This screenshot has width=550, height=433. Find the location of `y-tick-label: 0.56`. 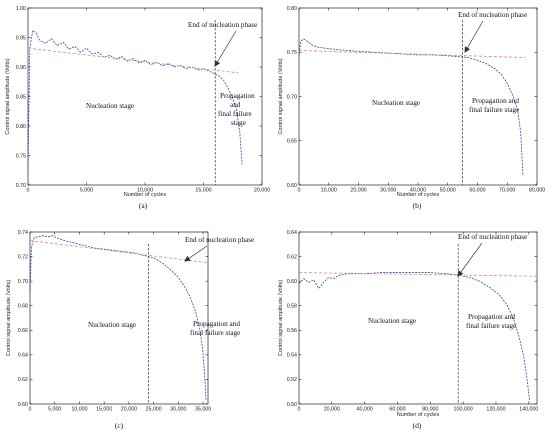

y-tick-label: 0.56 is located at coordinates (292, 331).